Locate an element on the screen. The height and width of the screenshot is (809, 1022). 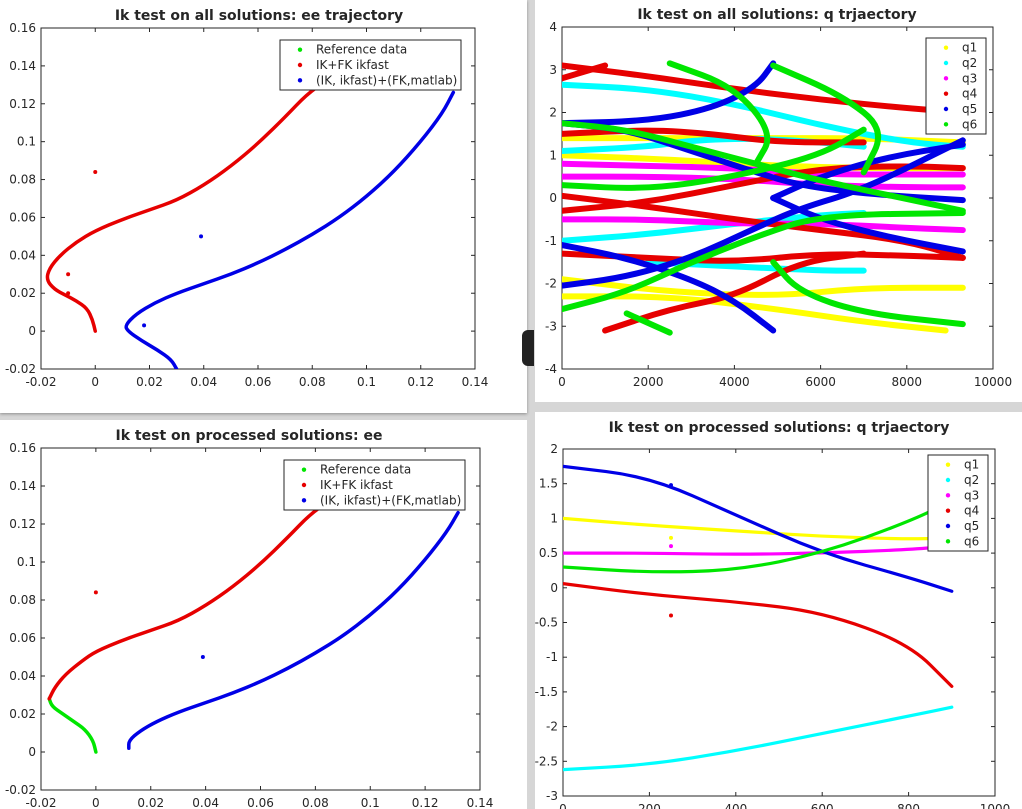
x-tick-label: 0.12 is located at coordinates (420, 382).